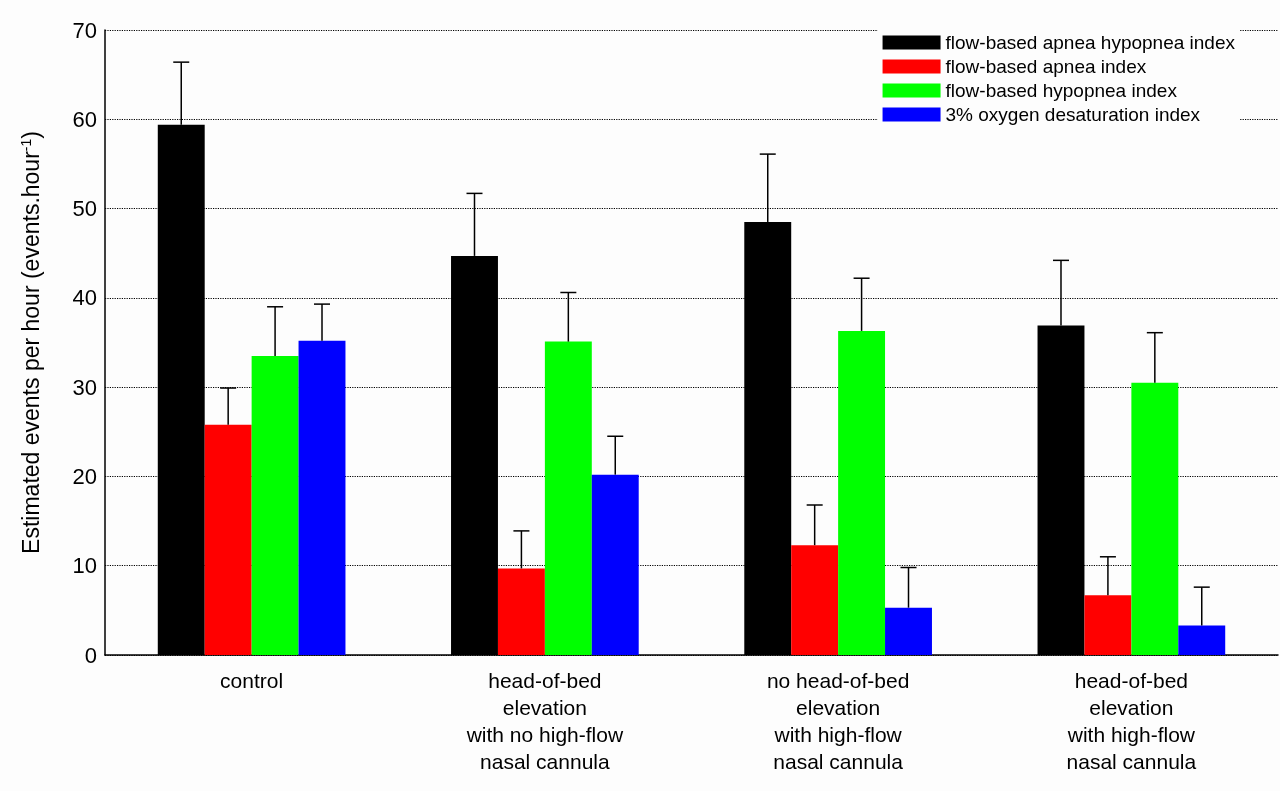  Describe the element at coordinates (252, 680) in the screenshot. I see `x-tick-label: control` at that location.